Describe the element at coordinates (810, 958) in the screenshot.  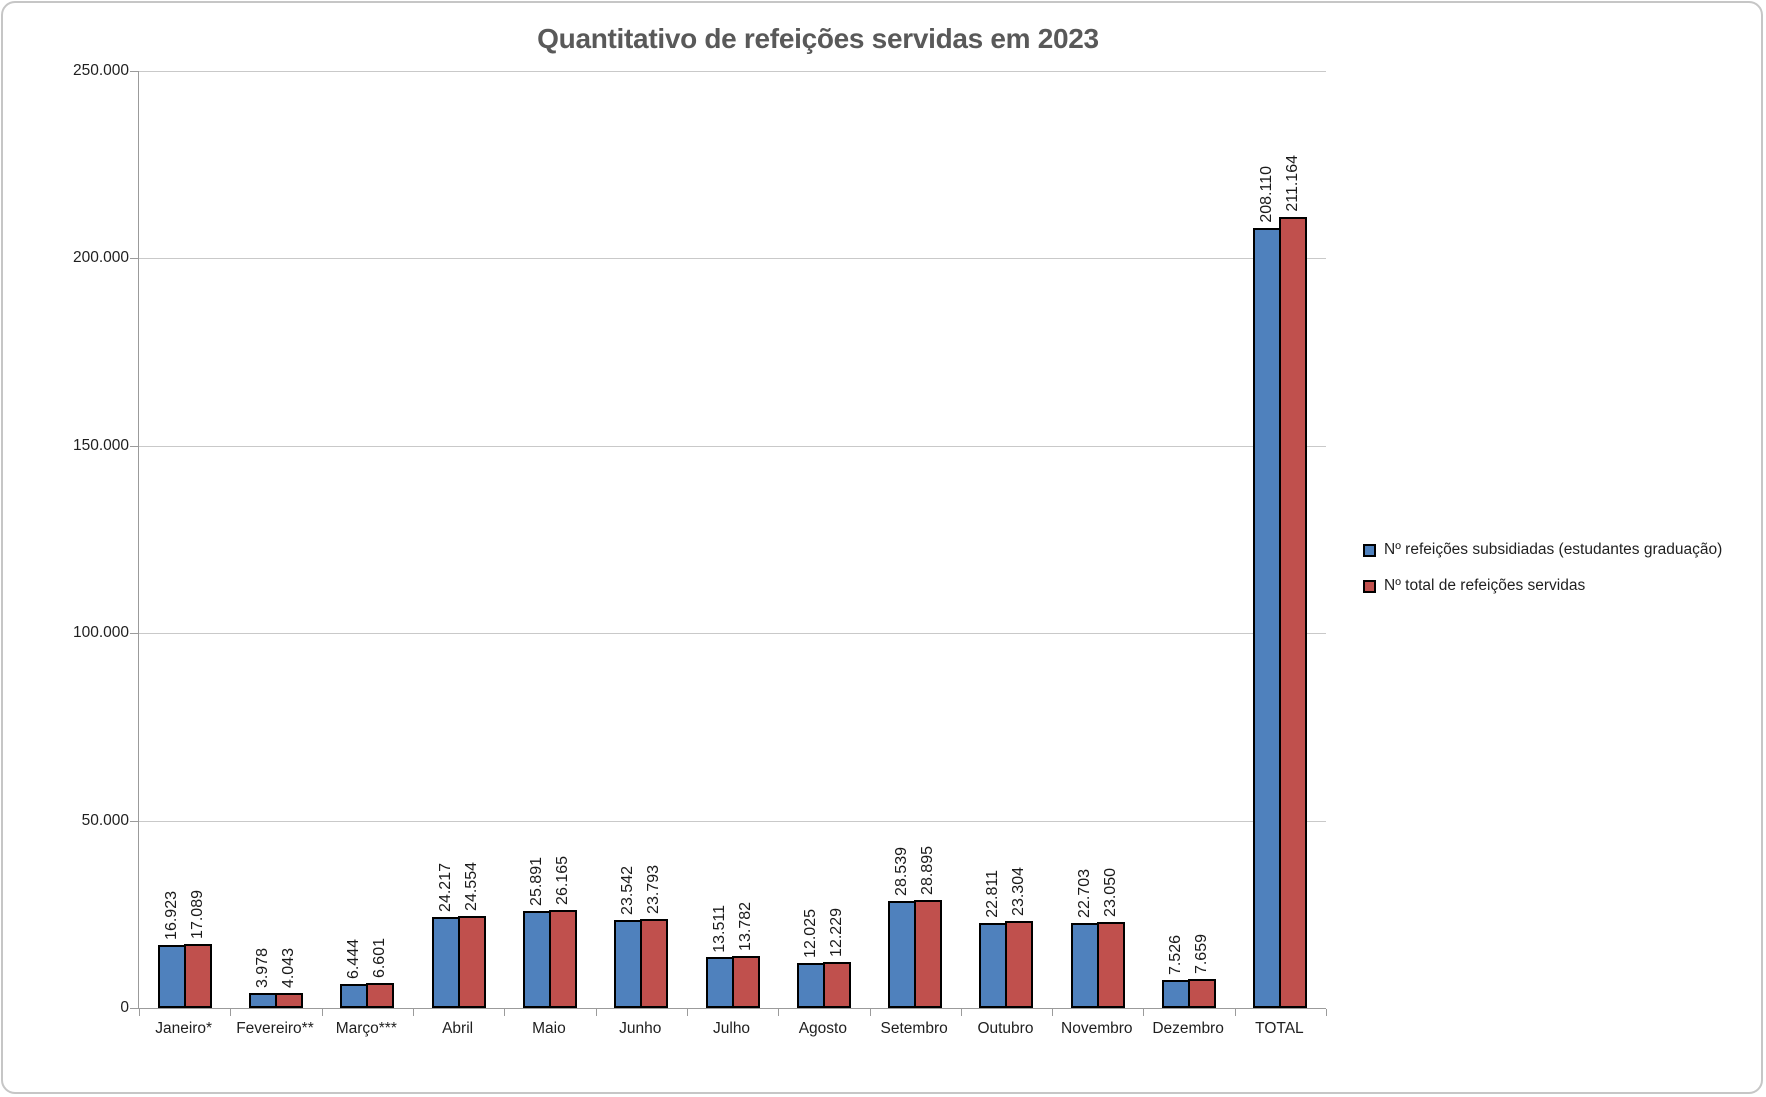
I see `bar-subsidiadas: 12.025` at that location.